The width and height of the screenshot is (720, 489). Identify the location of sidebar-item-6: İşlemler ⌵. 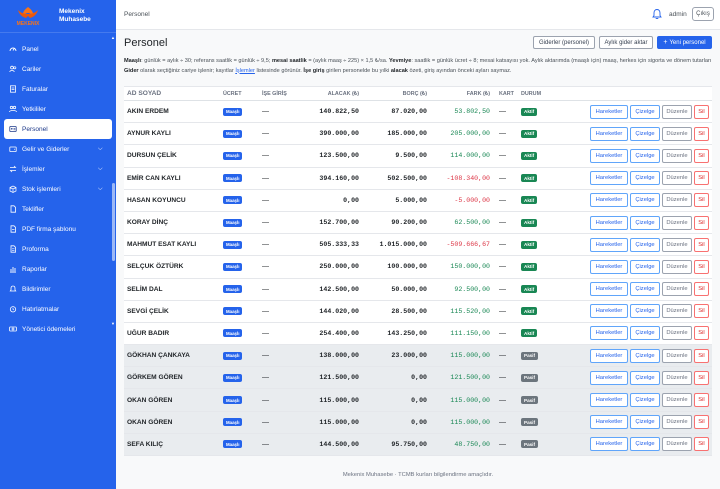
(58, 169).